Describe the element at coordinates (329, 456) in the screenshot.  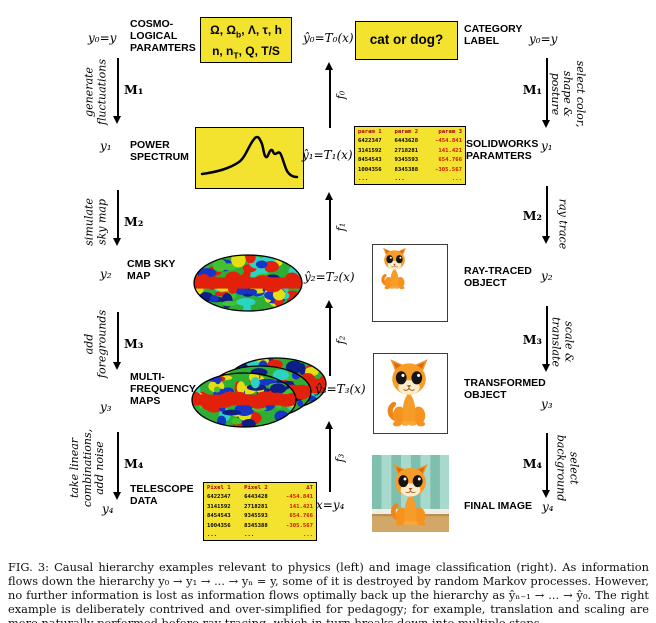
I see `f3-arrow` at that location.